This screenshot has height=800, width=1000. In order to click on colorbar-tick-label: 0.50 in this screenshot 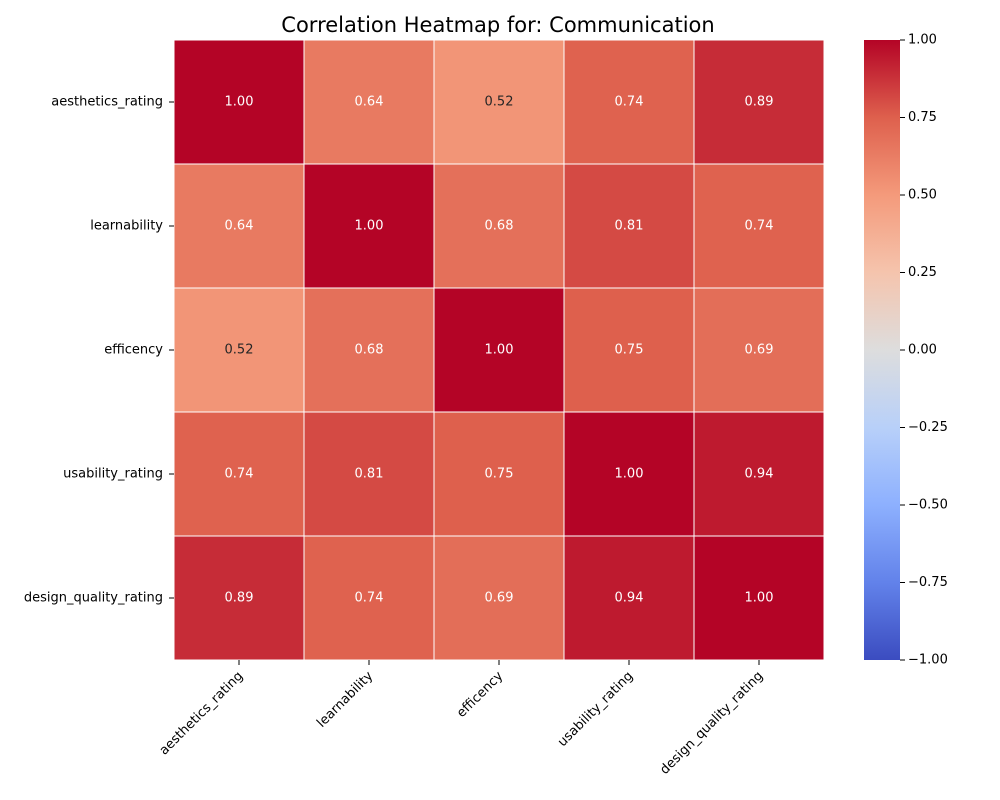, I will do `click(922, 195)`.